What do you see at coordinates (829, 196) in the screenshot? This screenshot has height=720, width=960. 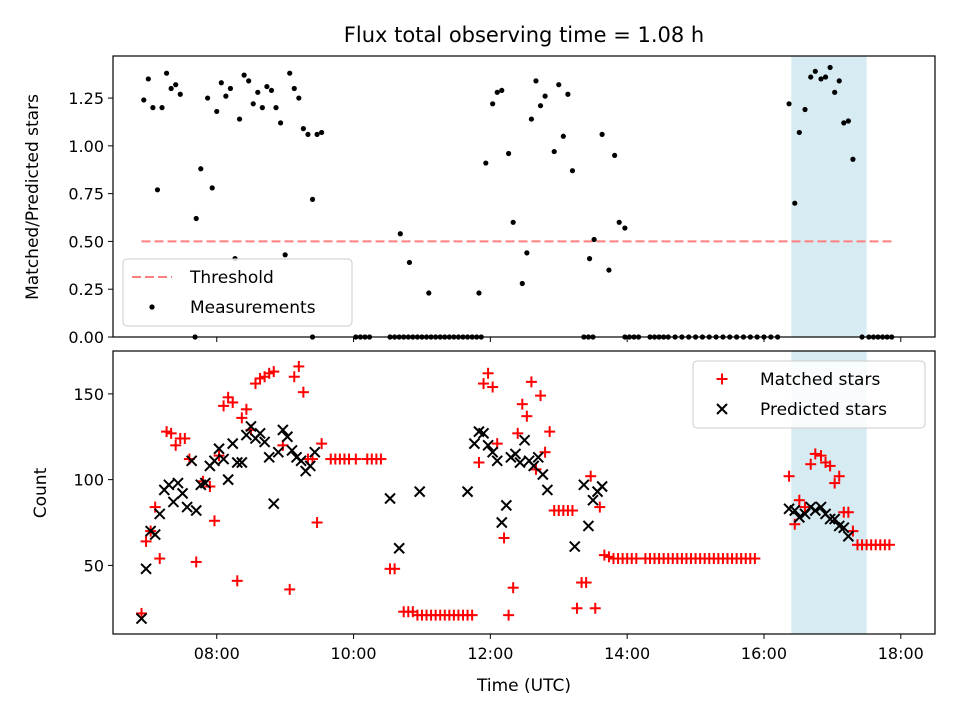 I see `highlight-band-rect` at bounding box center [829, 196].